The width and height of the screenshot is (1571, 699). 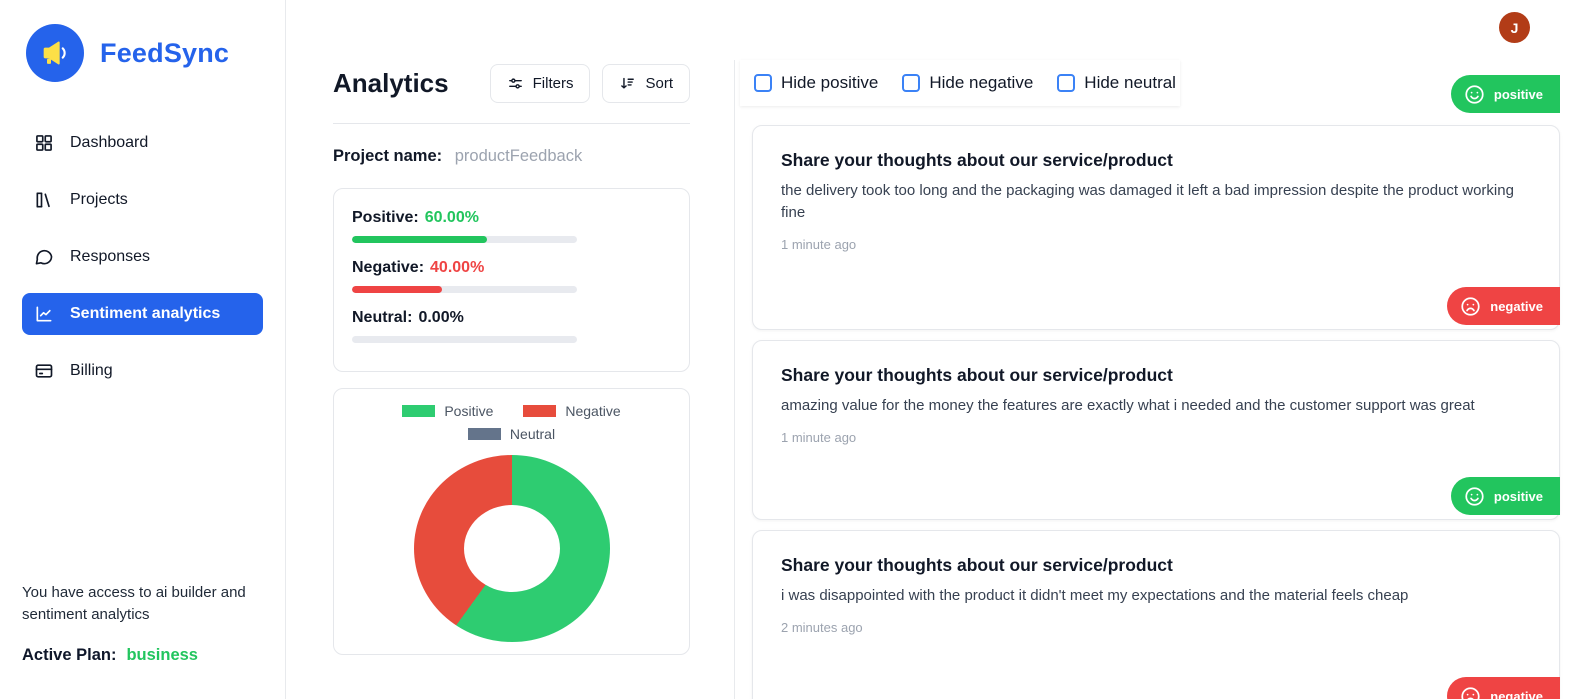 I want to click on hide-positive-label: Hide positive, so click(x=830, y=82).